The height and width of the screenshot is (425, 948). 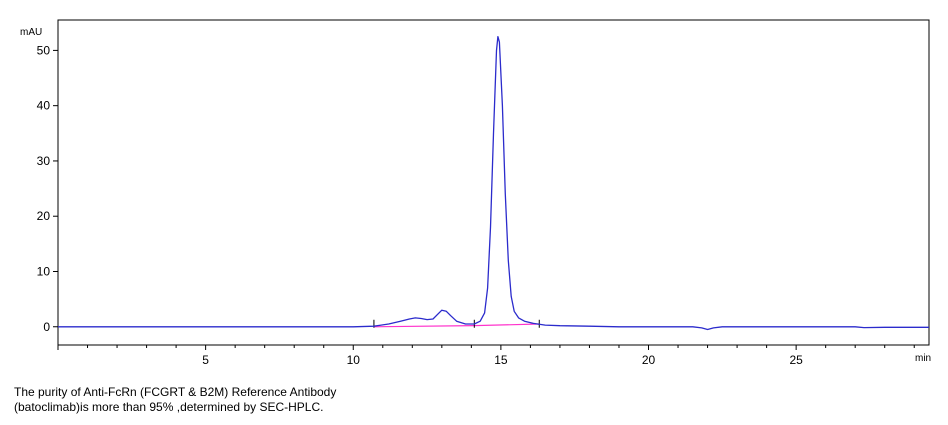 What do you see at coordinates (205, 360) in the screenshot?
I see `x-tick-label: 5` at bounding box center [205, 360].